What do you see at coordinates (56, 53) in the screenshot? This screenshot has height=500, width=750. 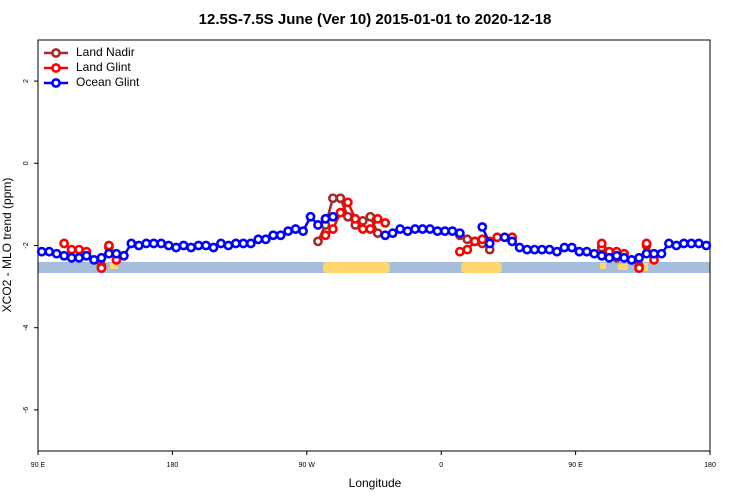 I see `legend-marker` at bounding box center [56, 53].